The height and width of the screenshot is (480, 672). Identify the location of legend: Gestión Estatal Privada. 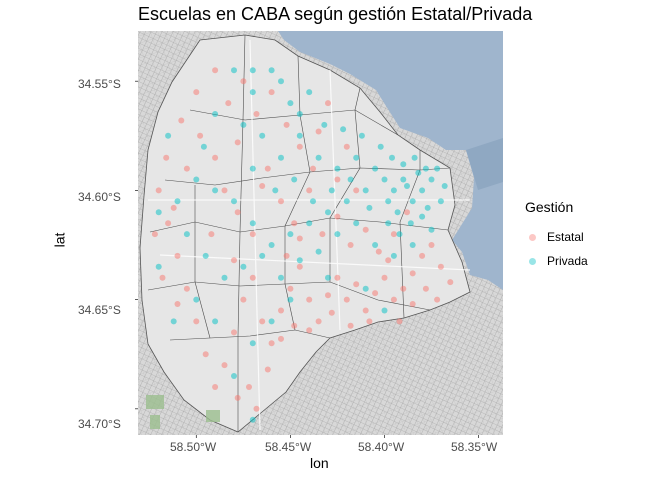
(556, 236).